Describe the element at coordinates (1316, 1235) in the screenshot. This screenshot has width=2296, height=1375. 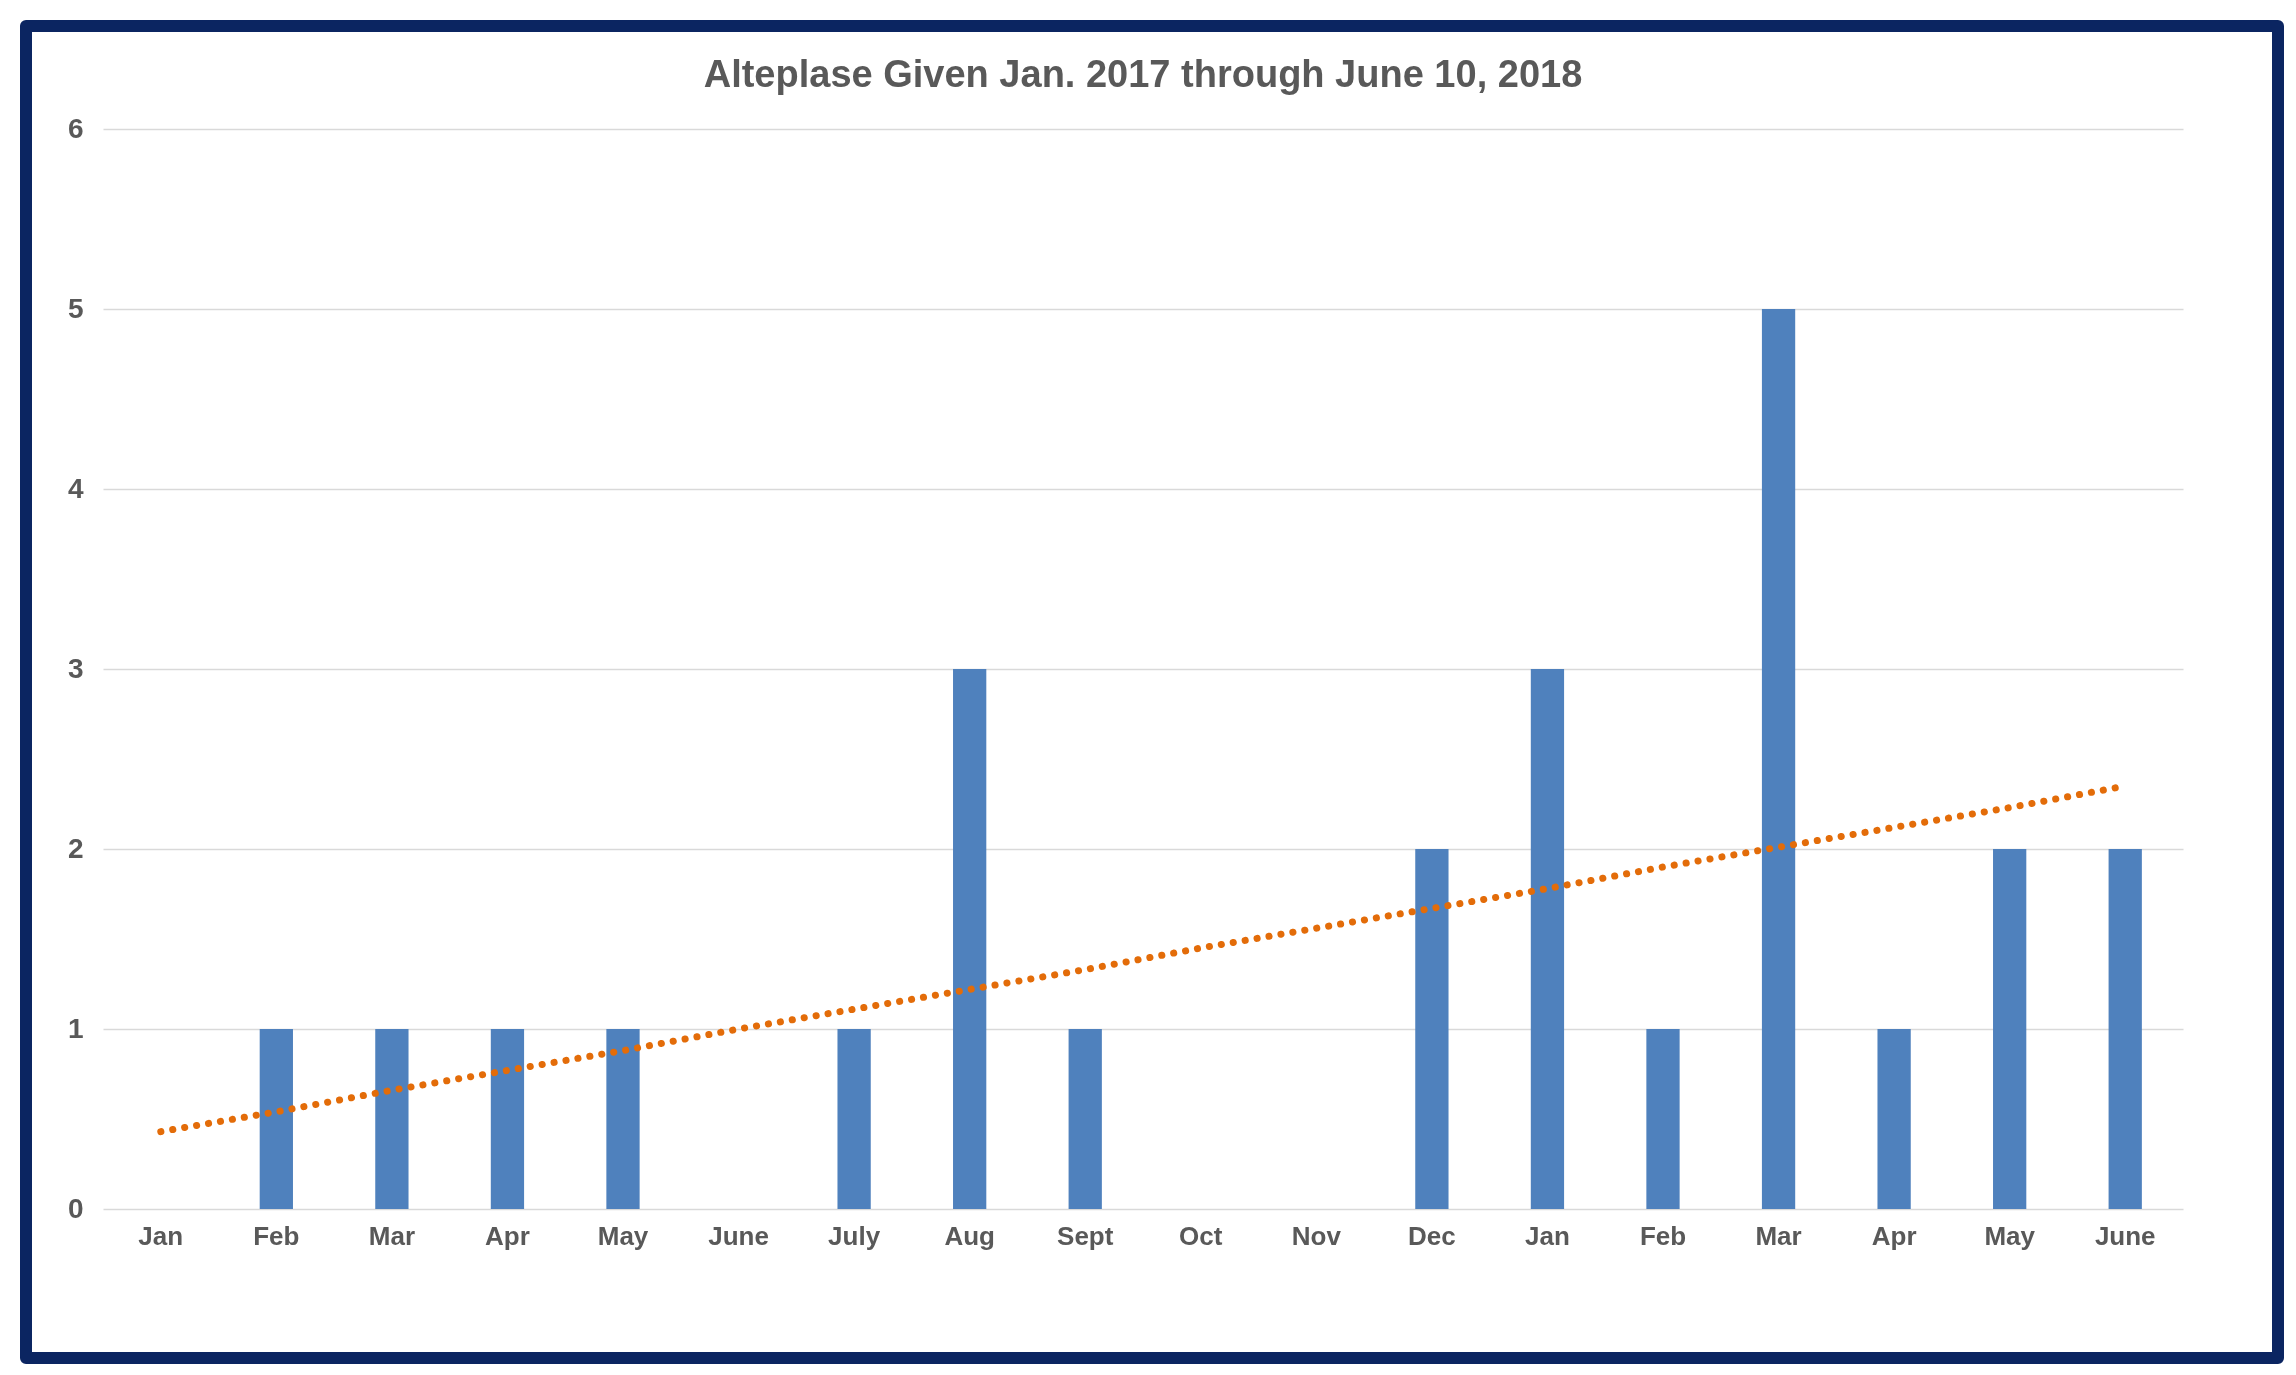
I see `x-tick-label: Nov` at that location.